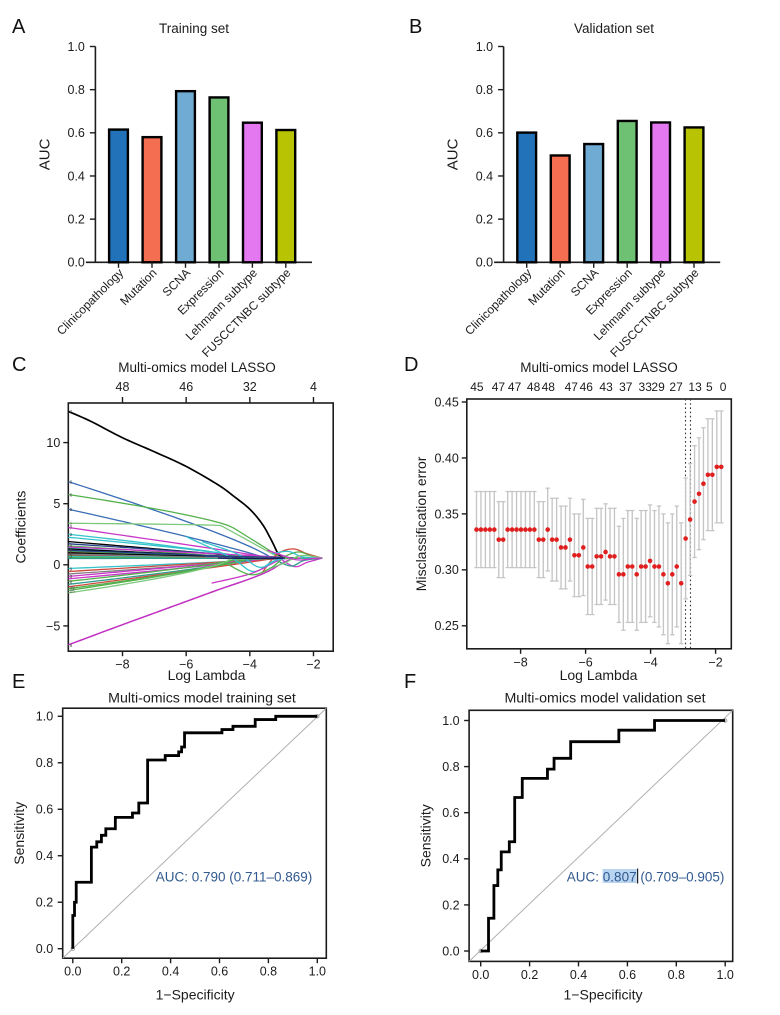 Image resolution: width=780 pixels, height=1015 pixels. I want to click on svg-text: 6, so click(71, 495).